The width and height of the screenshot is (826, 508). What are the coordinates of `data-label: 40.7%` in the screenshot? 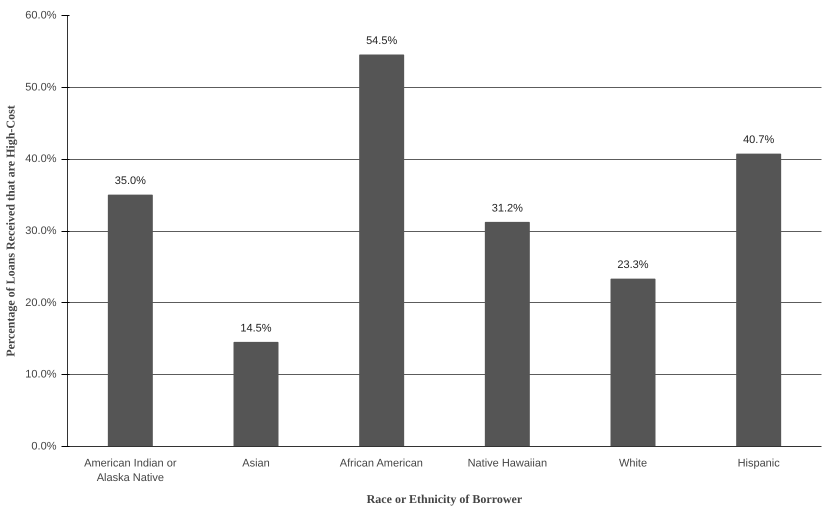 It's located at (758, 140).